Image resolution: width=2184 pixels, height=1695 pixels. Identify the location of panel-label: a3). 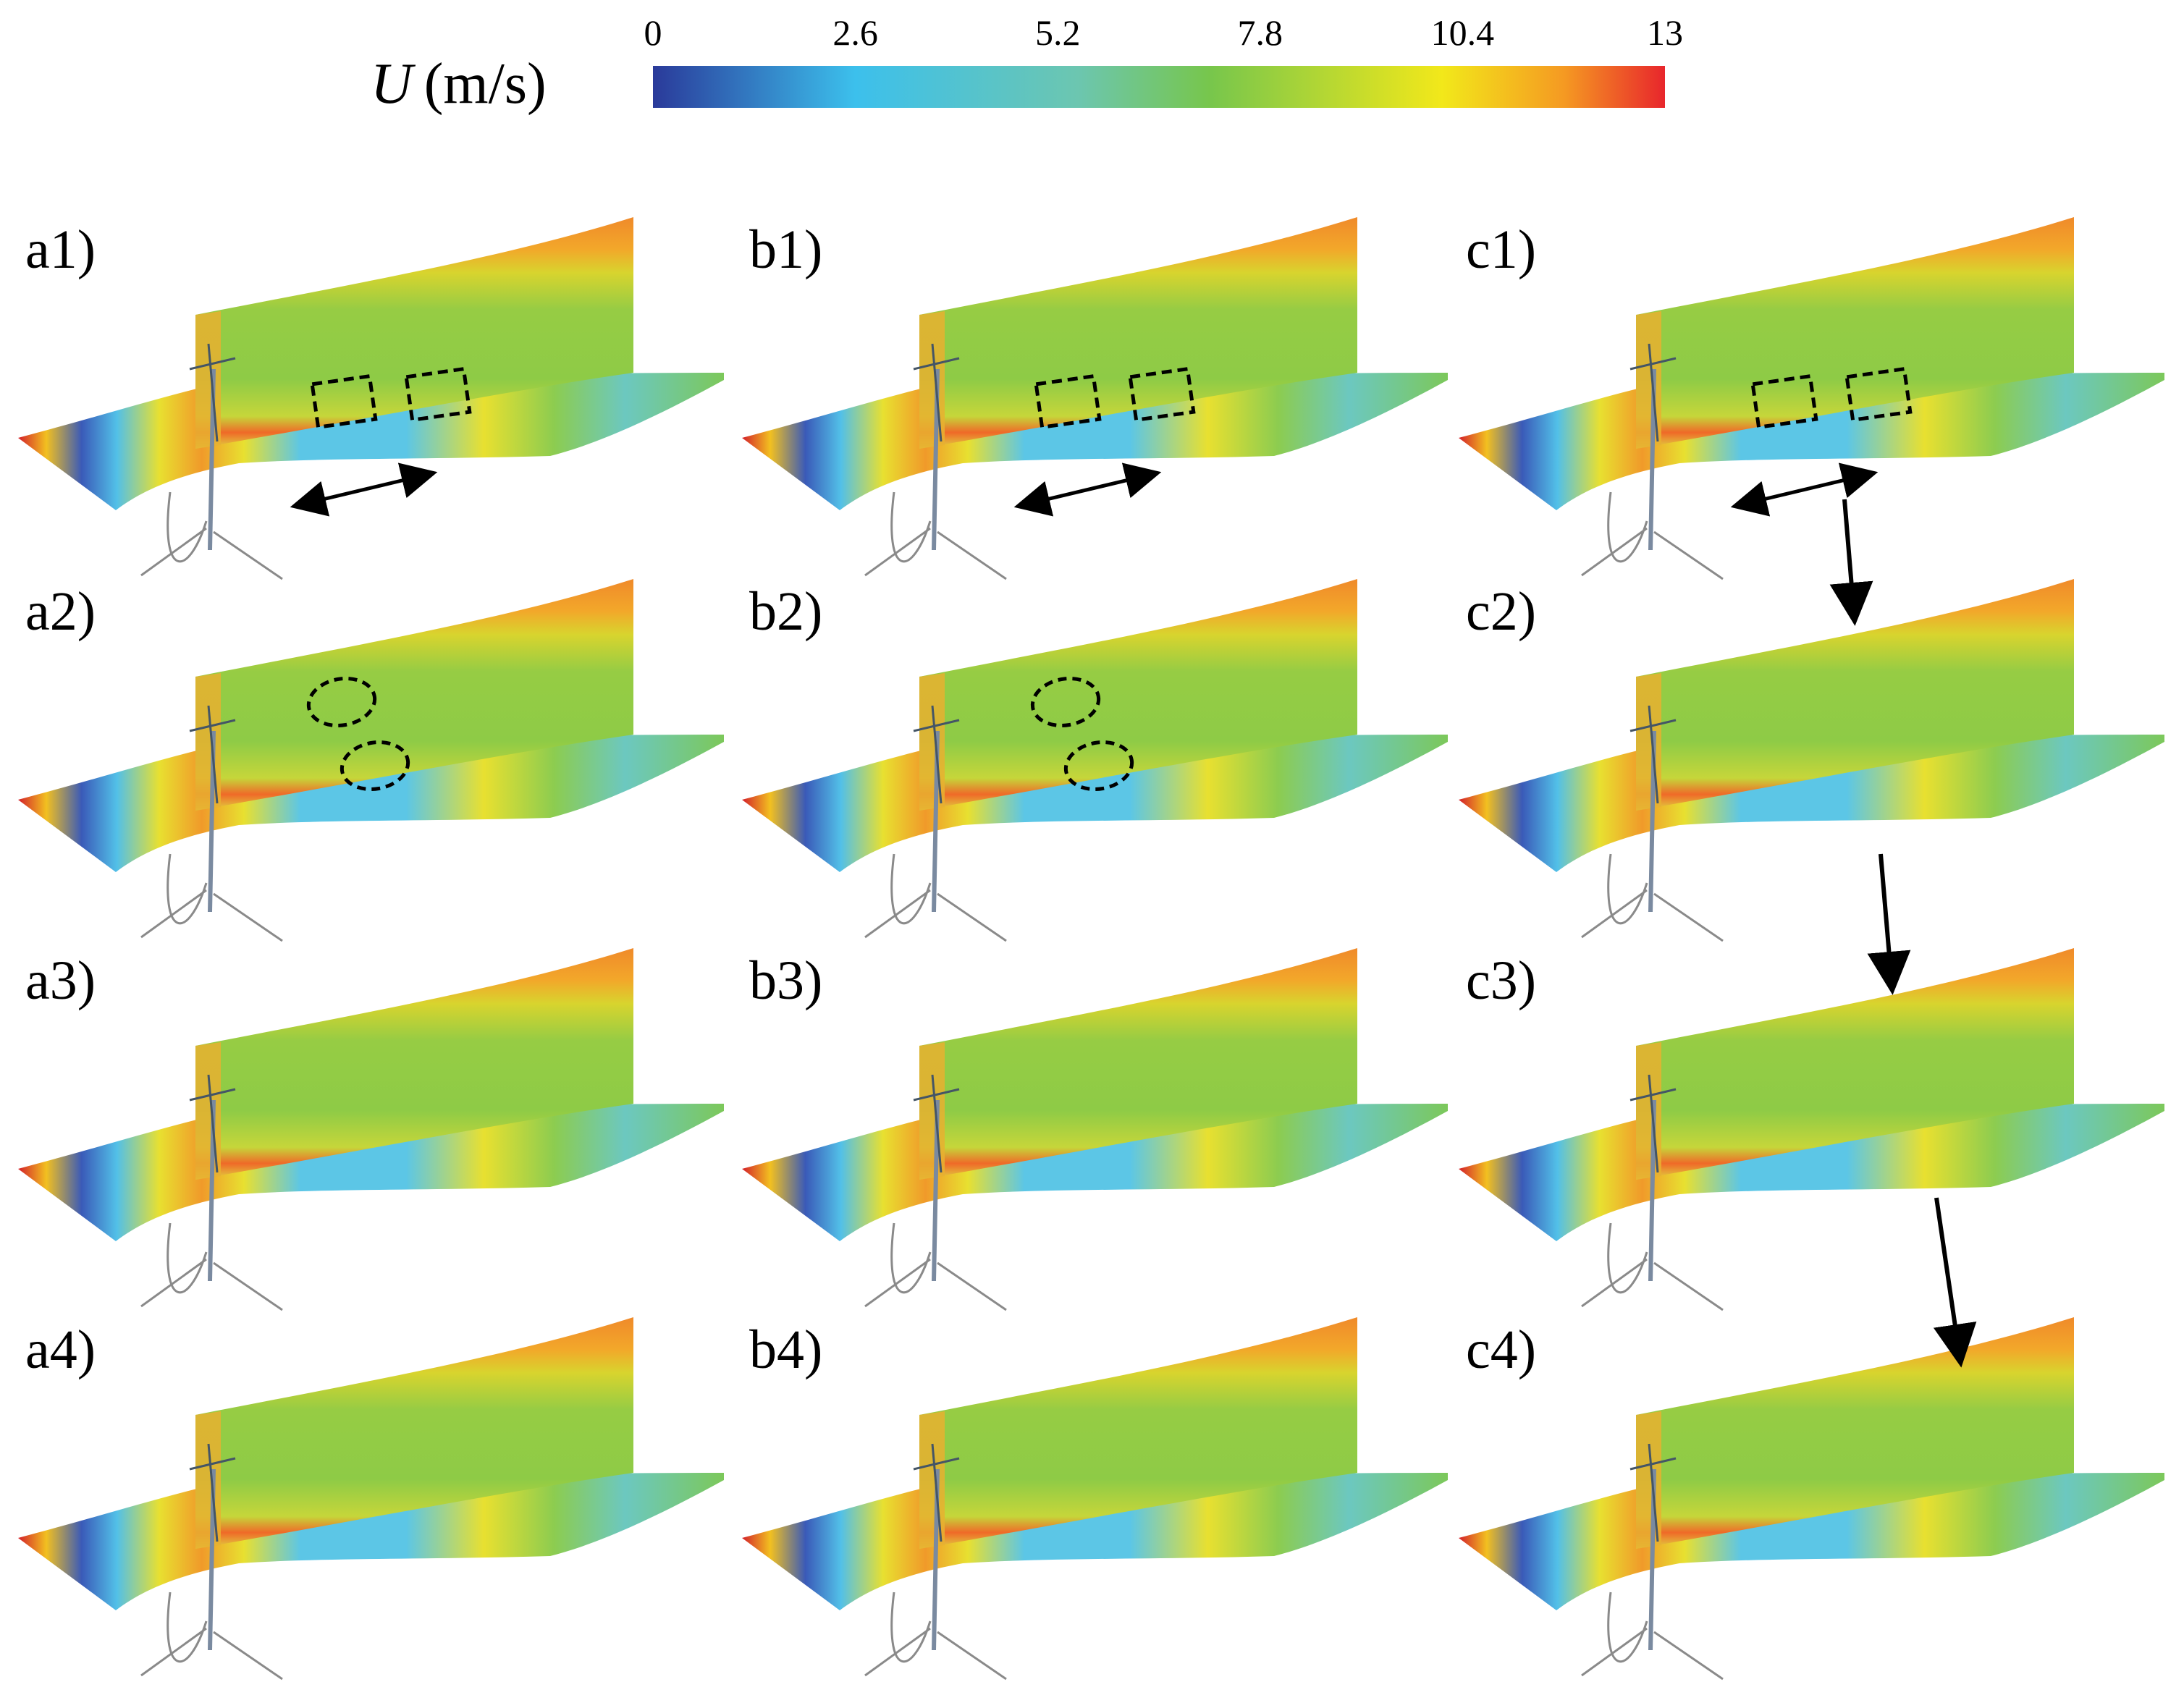
(60, 980).